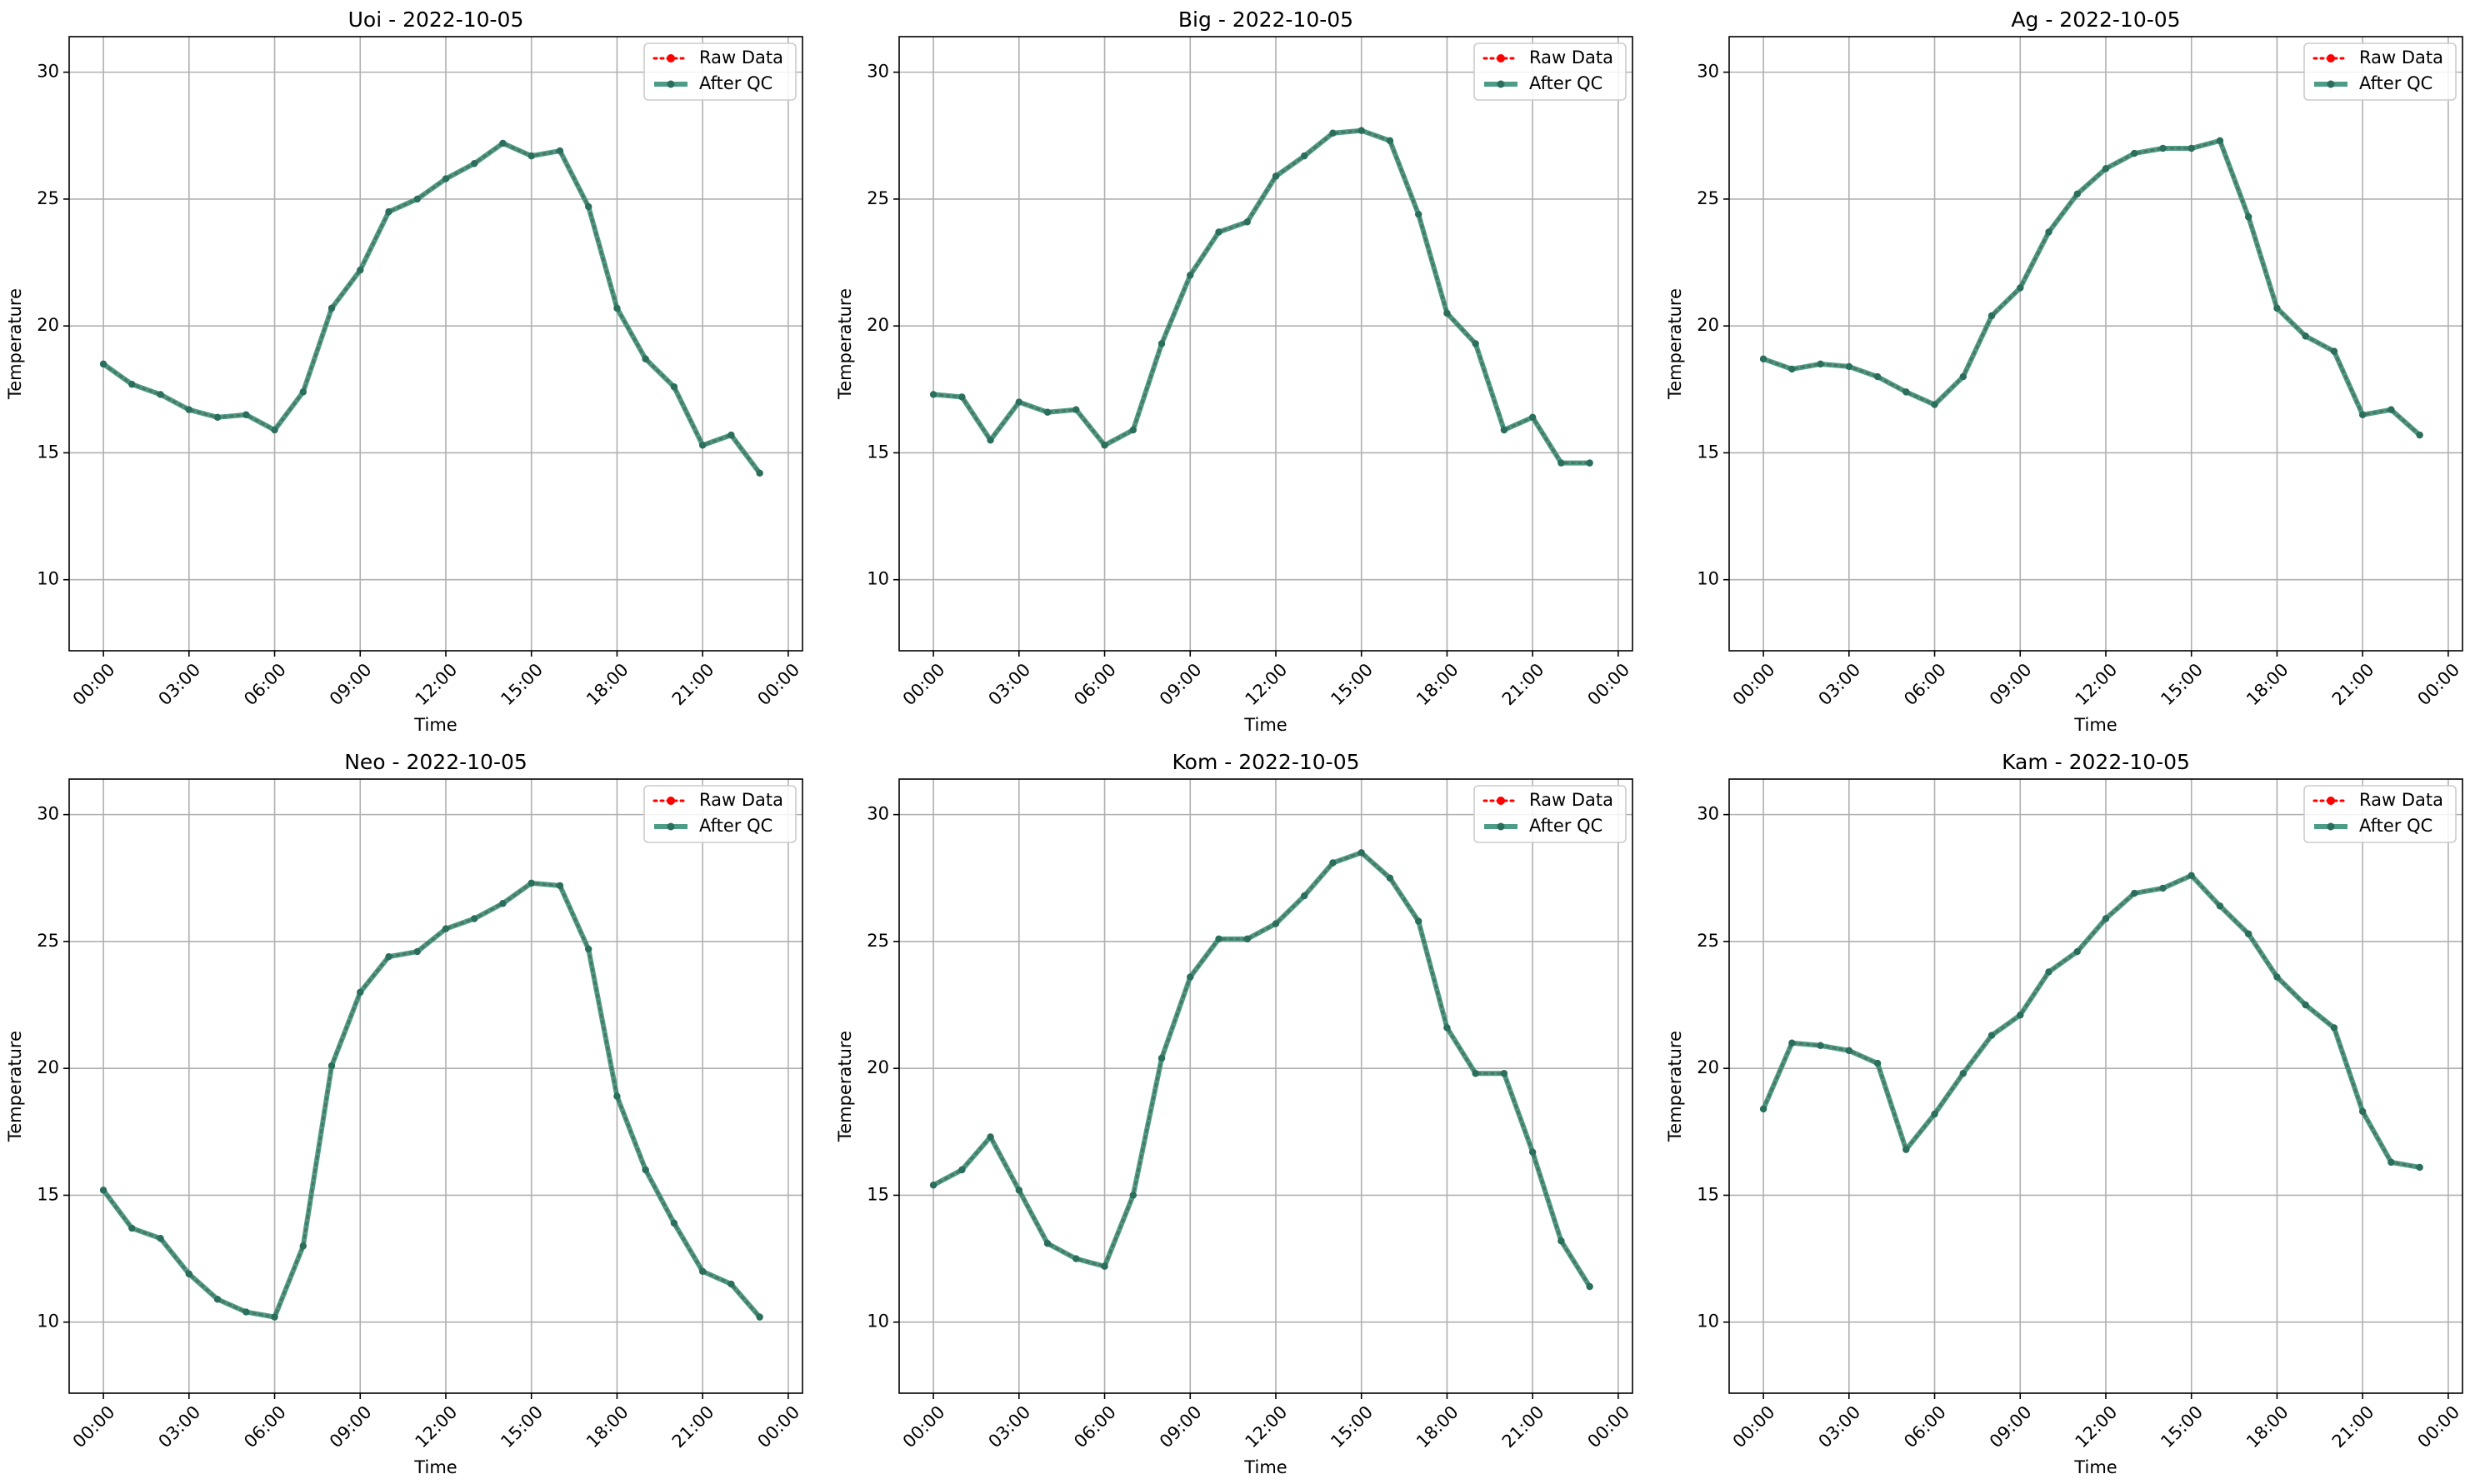 This screenshot has height=1484, width=2485. Describe the element at coordinates (436, 762) in the screenshot. I see `subplot-title: Neo - 2022-10-05` at that location.